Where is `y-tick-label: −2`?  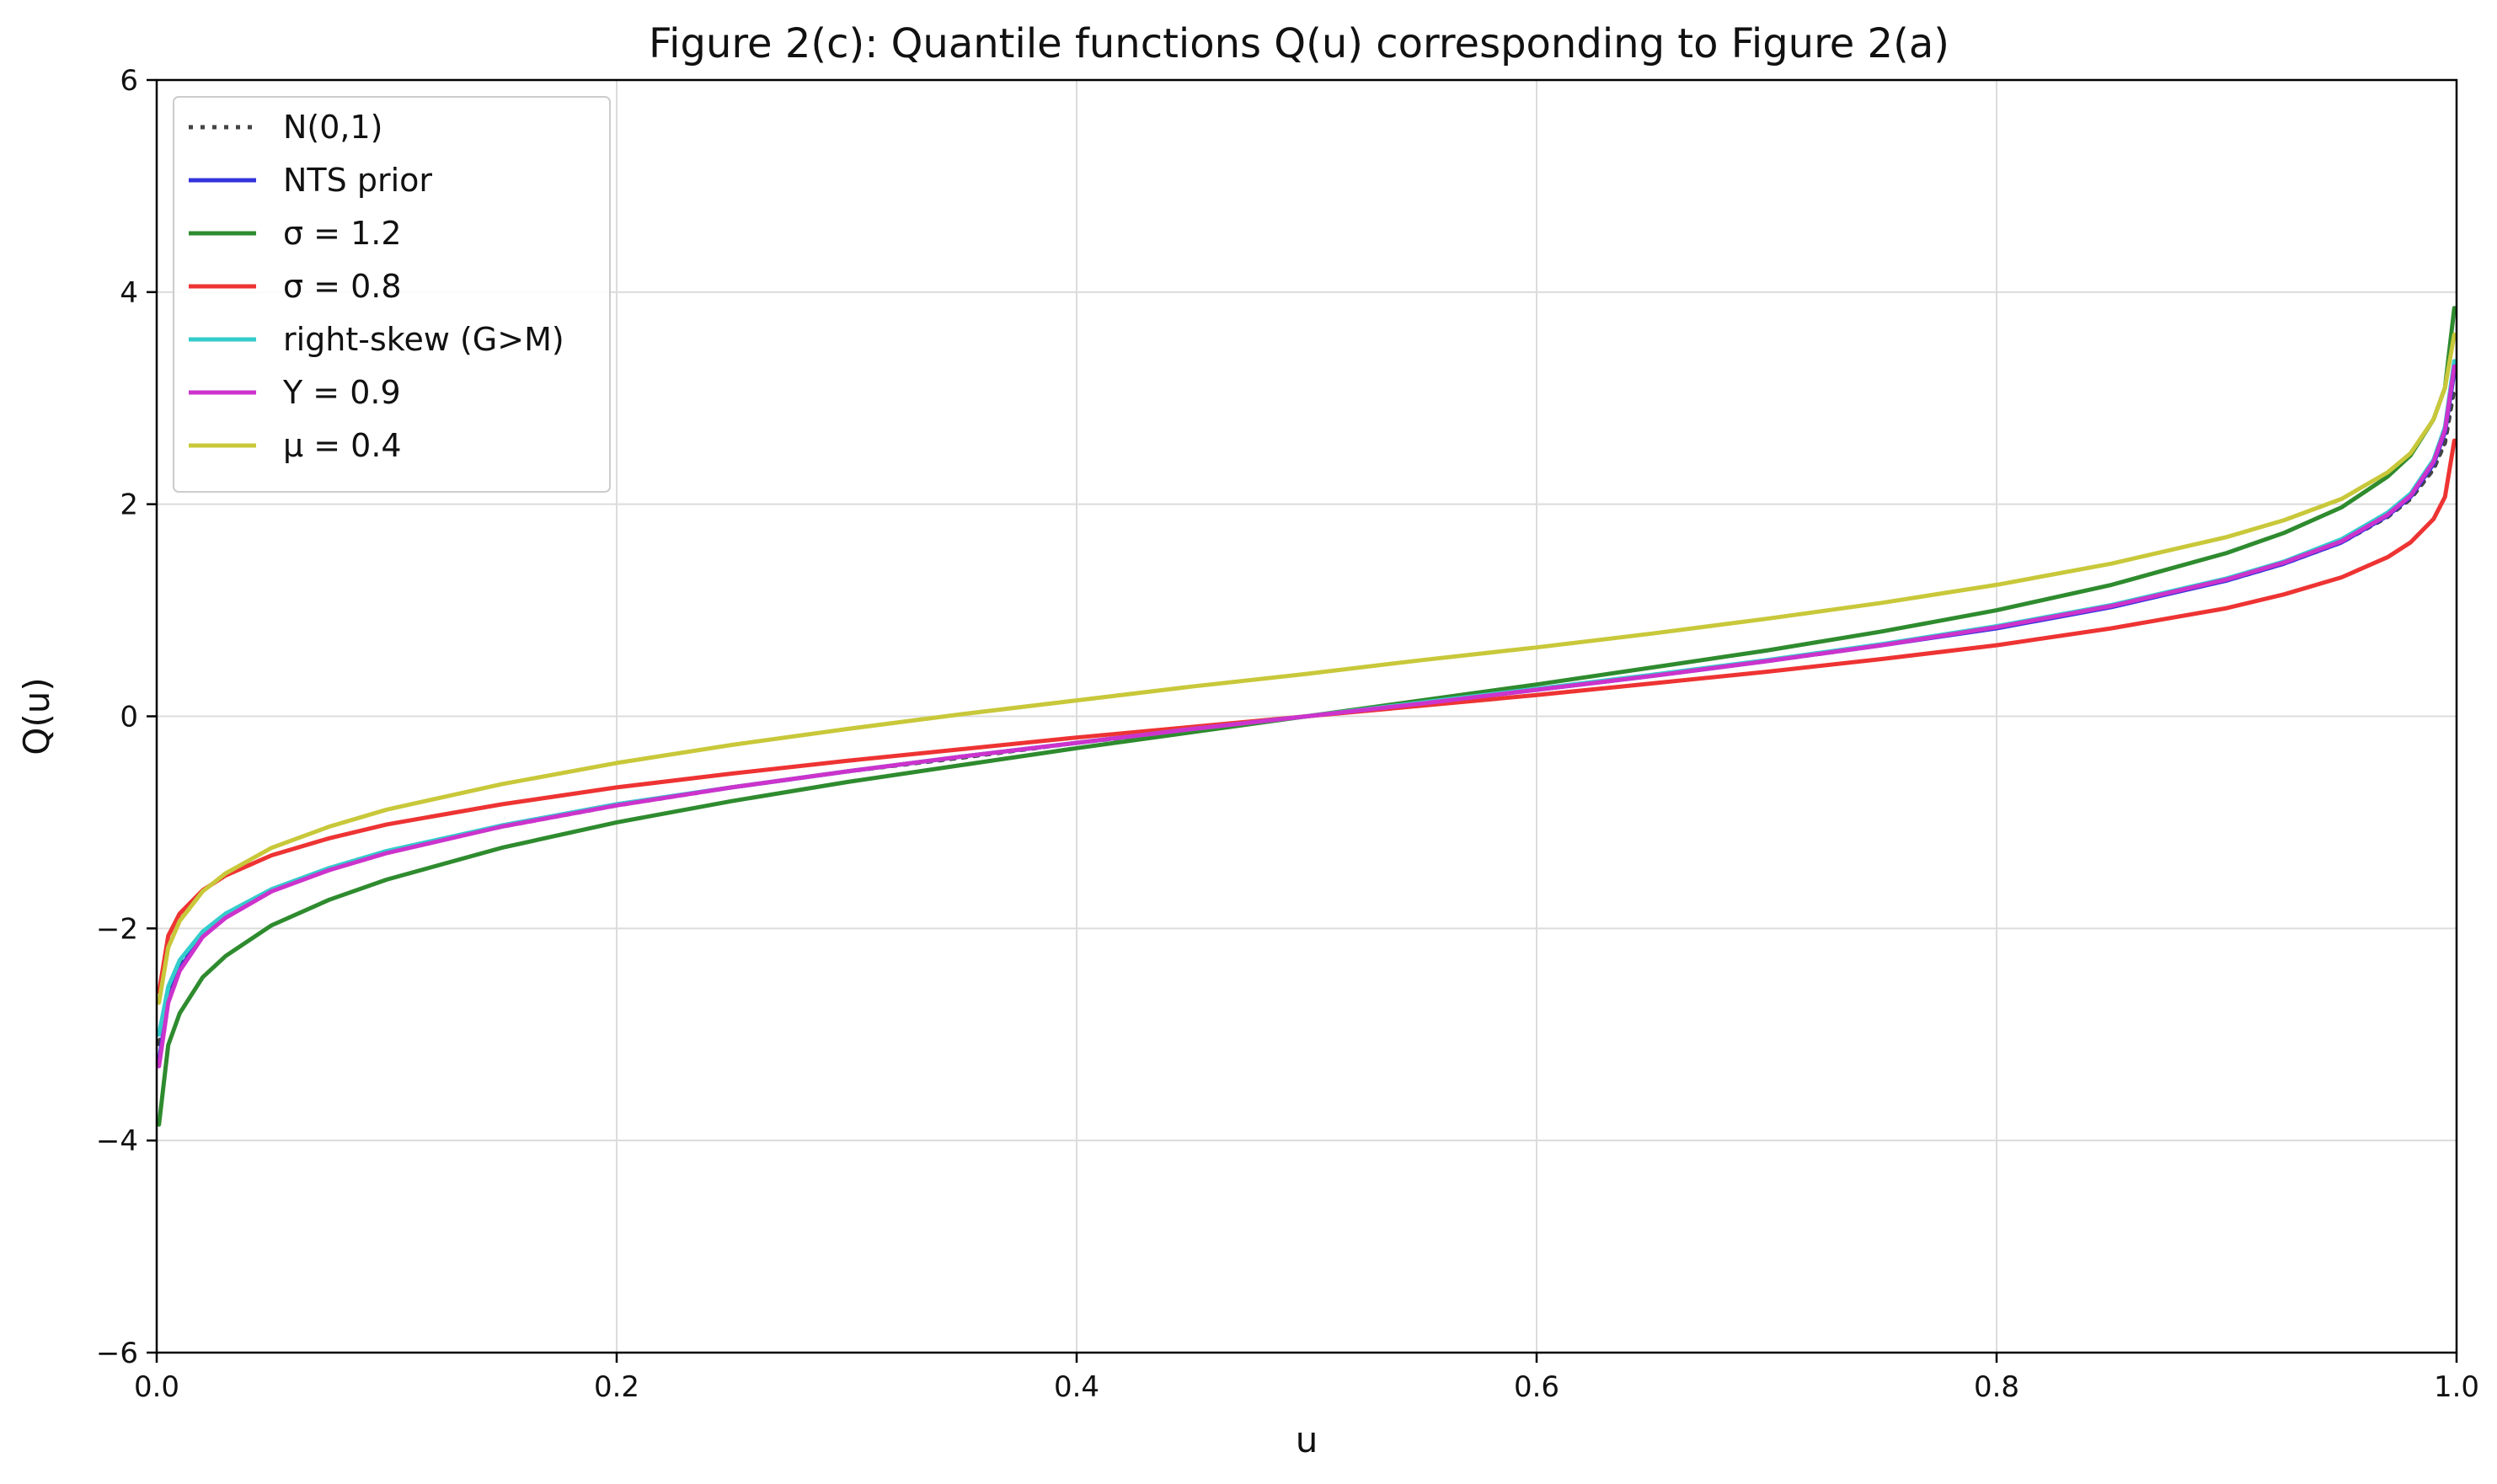
y-tick-label: −2 is located at coordinates (117, 929).